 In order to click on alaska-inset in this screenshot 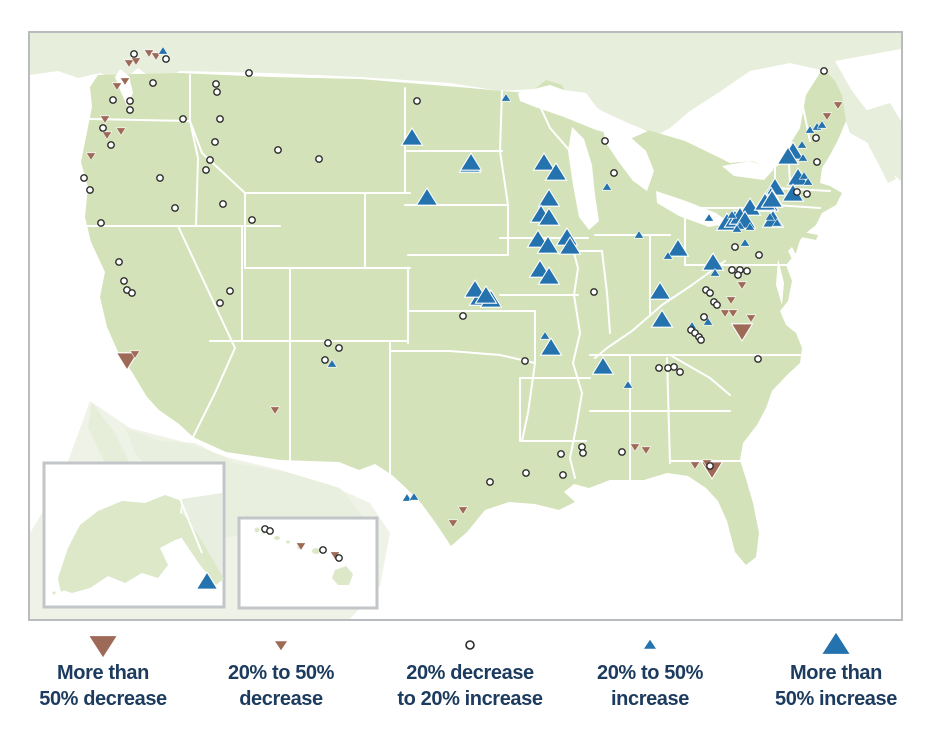, I will do `click(134, 535)`.